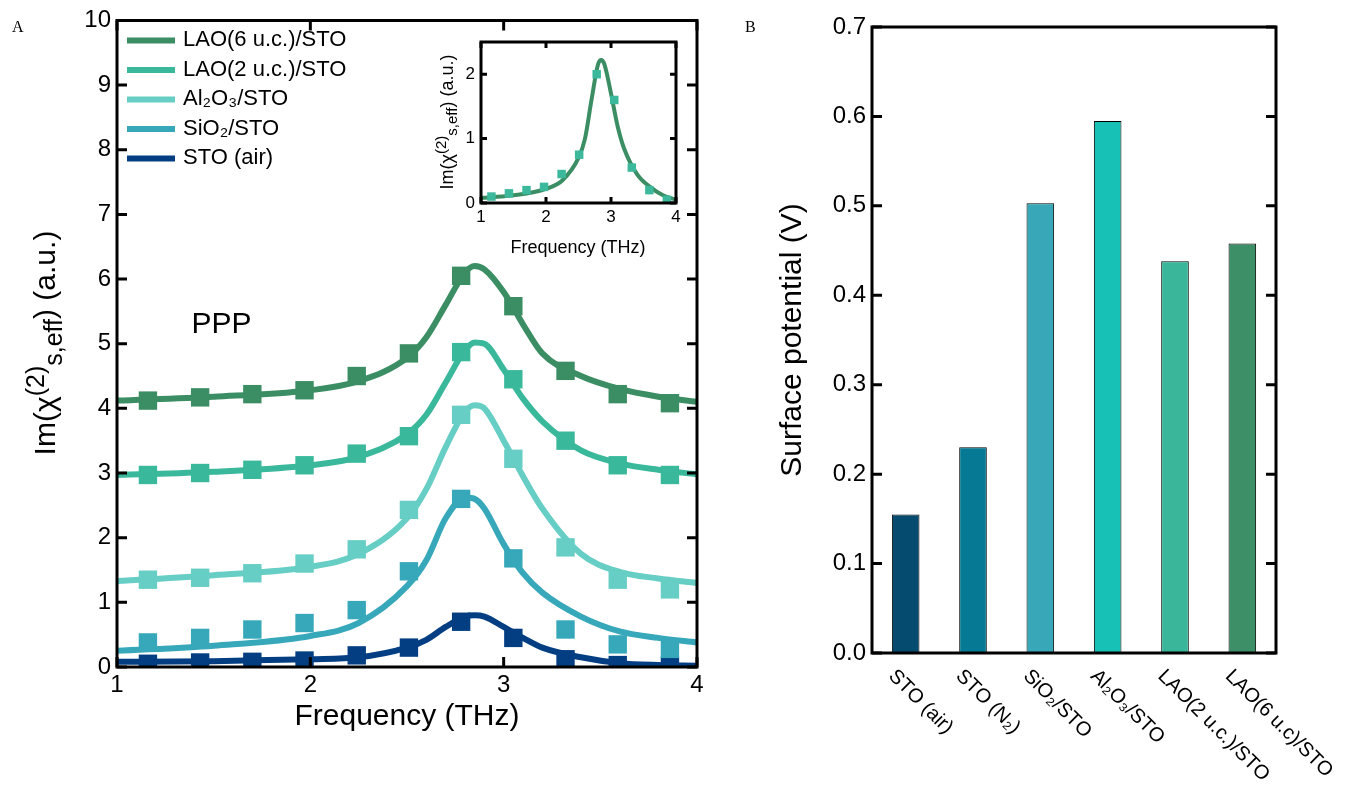 The image size is (1362, 797). I want to click on y-tick-label: 0.2, so click(849, 472).